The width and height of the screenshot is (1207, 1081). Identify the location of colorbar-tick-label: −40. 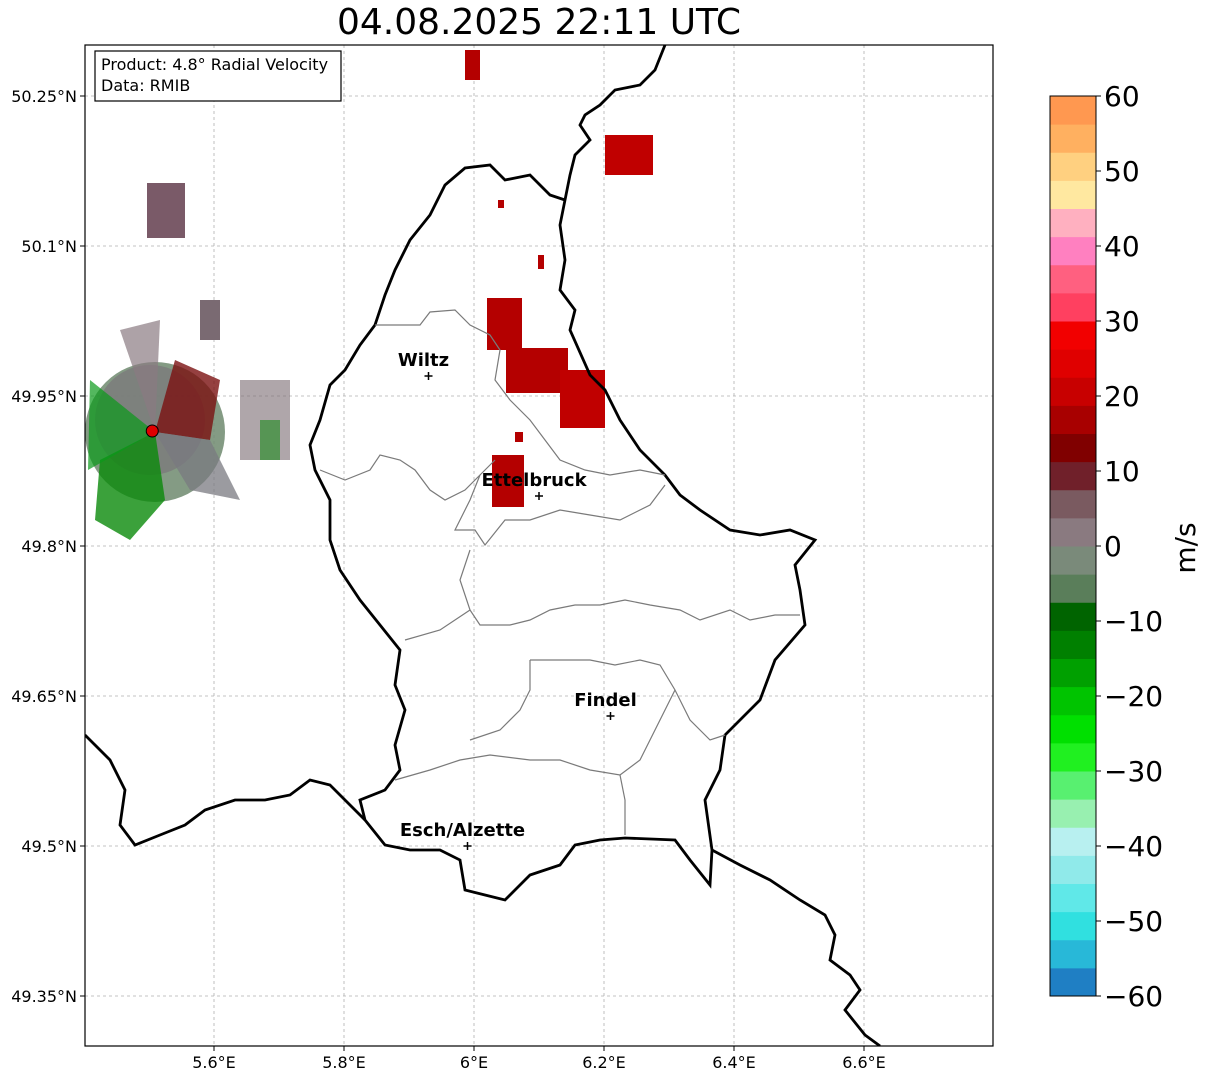
(1133, 846).